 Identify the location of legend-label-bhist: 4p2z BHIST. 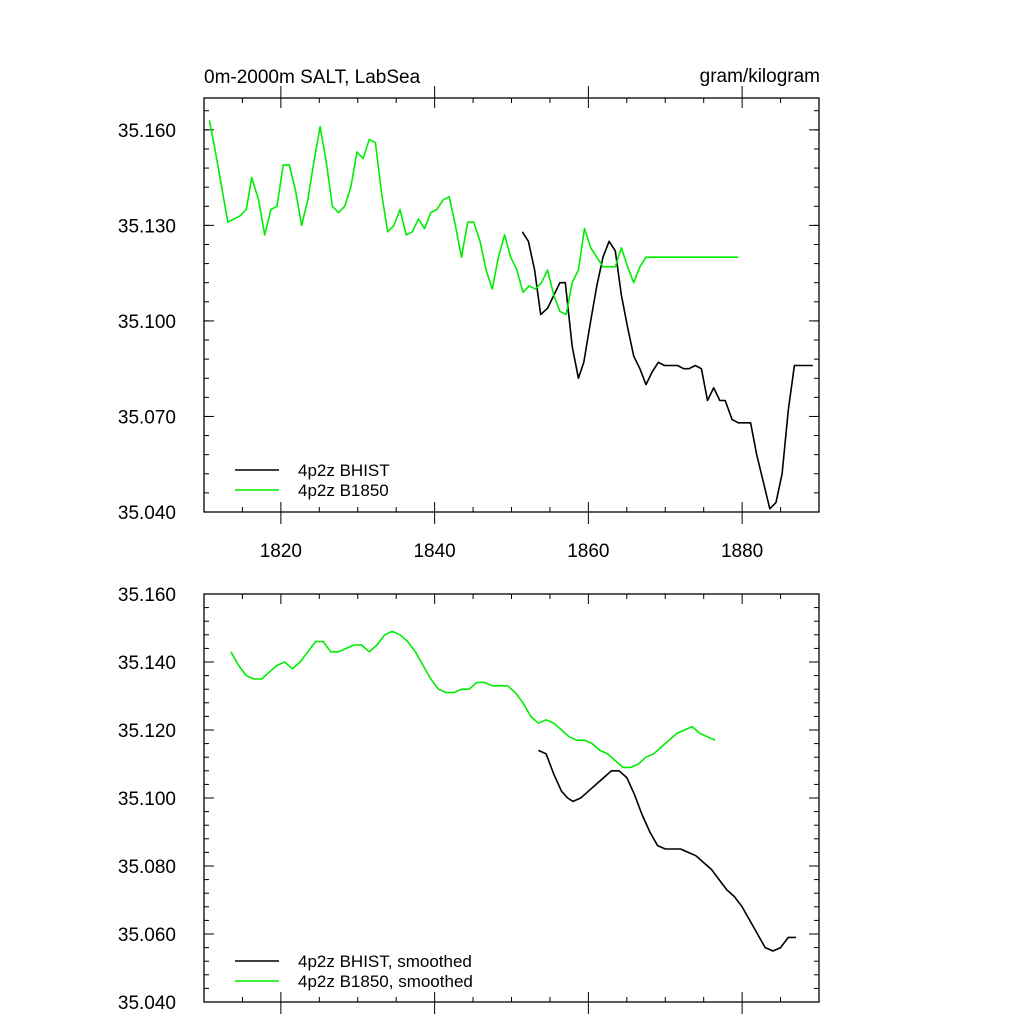
(344, 470).